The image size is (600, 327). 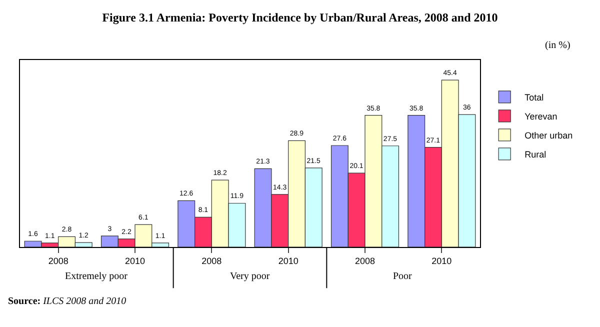 What do you see at coordinates (96, 276) in the screenshot?
I see `text: Extremely poor` at bounding box center [96, 276].